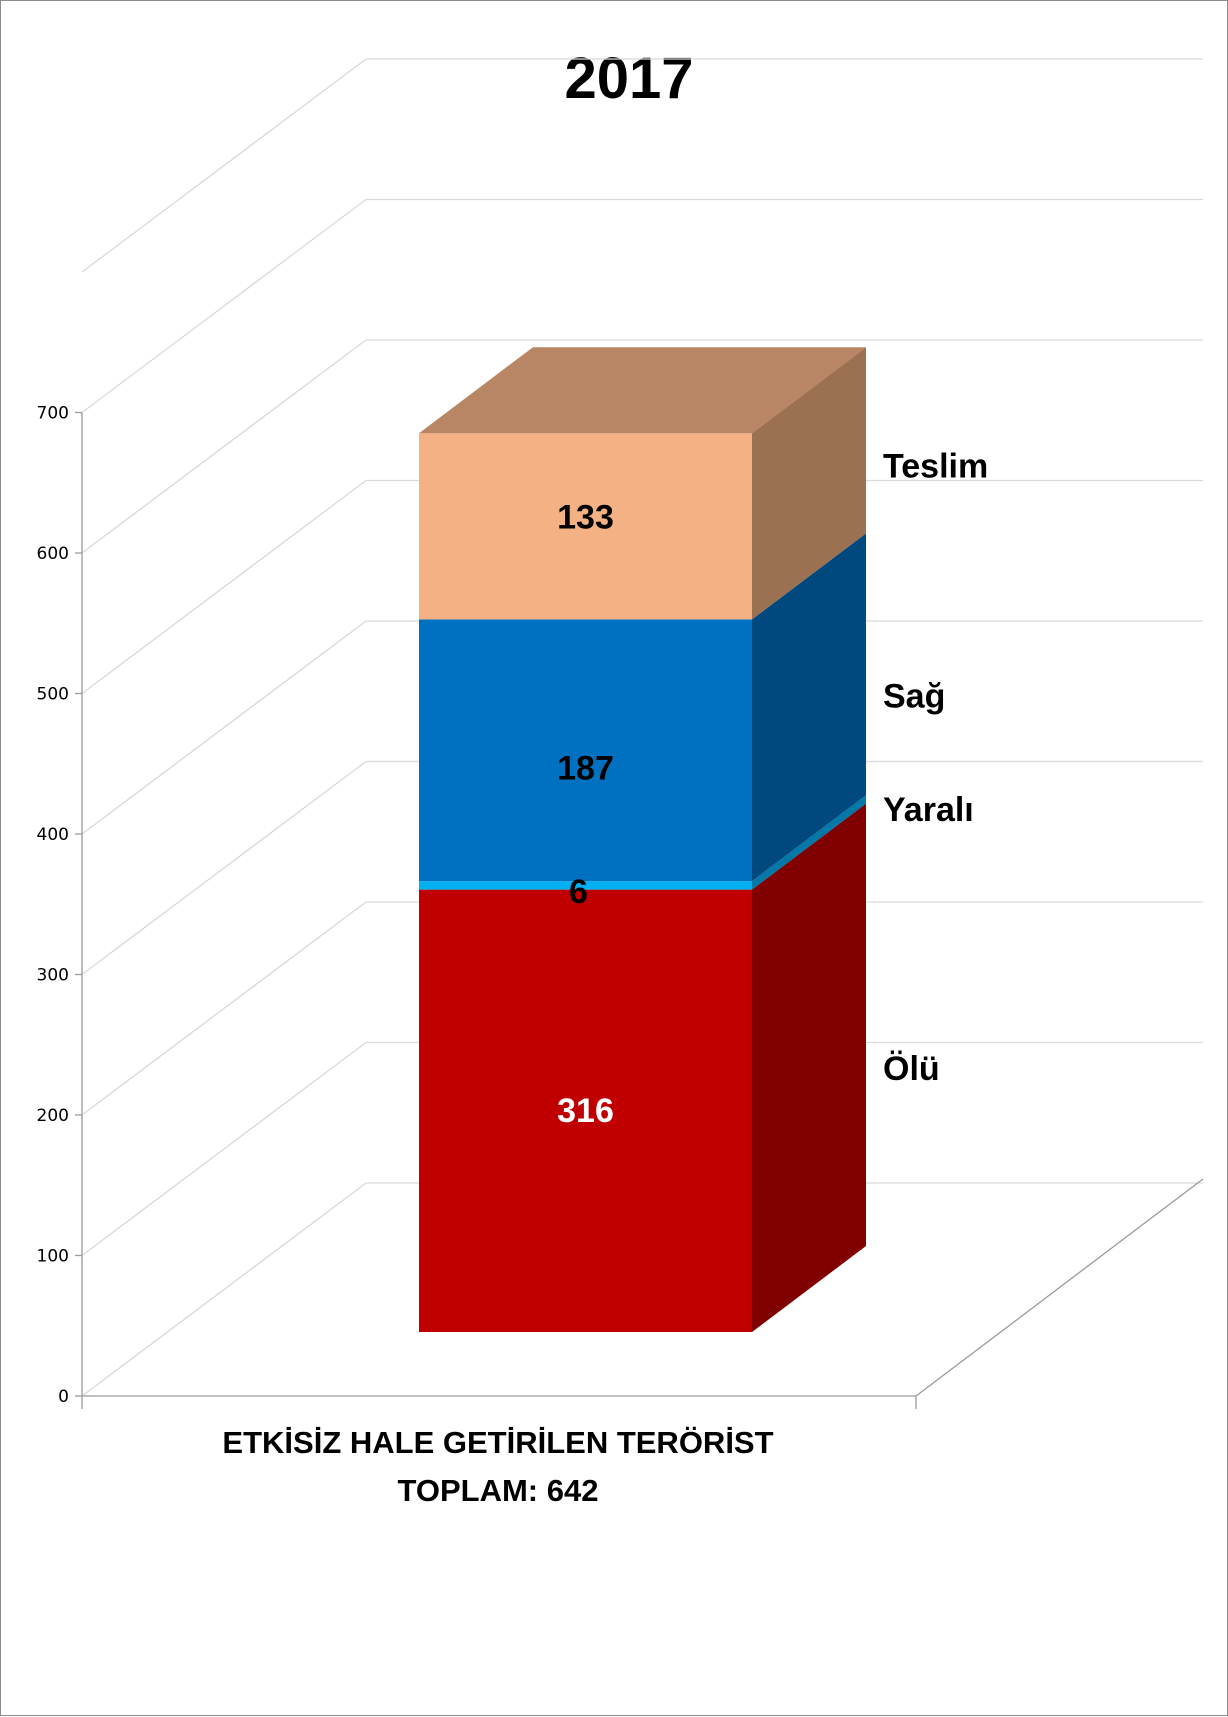  I want to click on floor-right-edge, so click(1059, 1287).